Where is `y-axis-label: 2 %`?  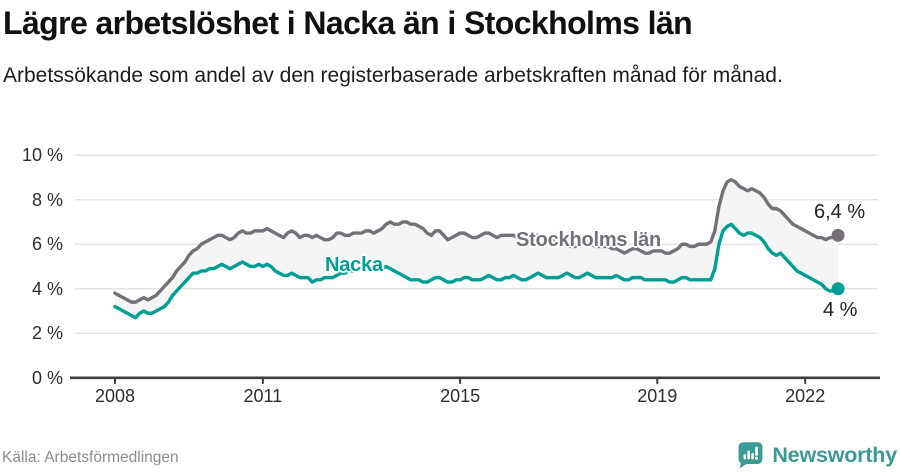 y-axis-label: 2 % is located at coordinates (47, 333).